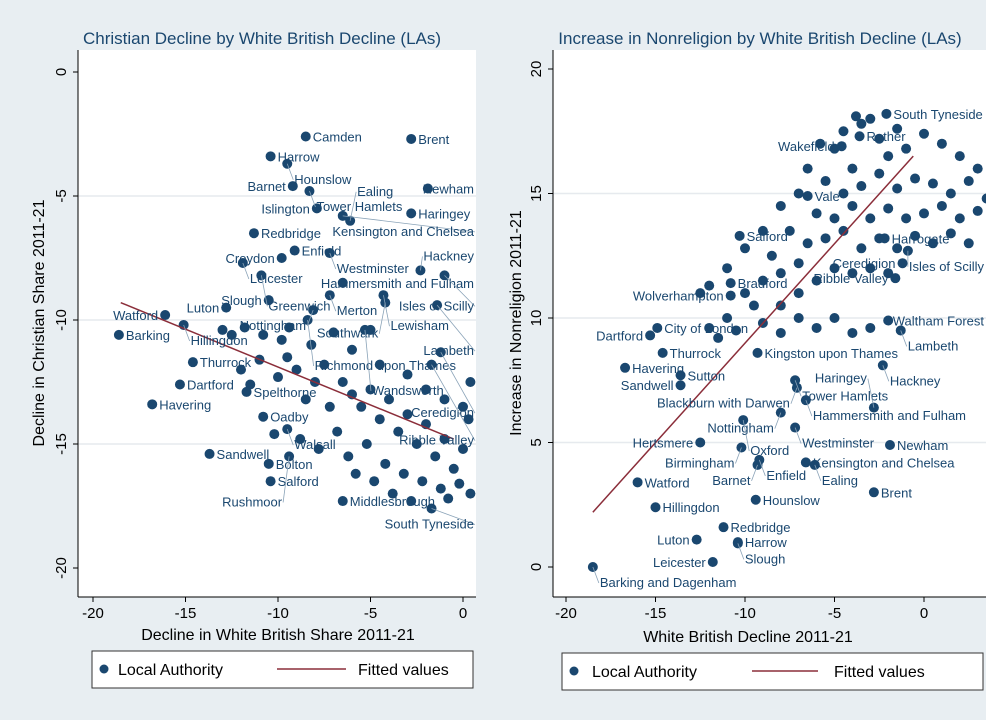 This screenshot has width=986, height=720. What do you see at coordinates (61, 444) in the screenshot?
I see `y-tick-label: -15` at bounding box center [61, 444].